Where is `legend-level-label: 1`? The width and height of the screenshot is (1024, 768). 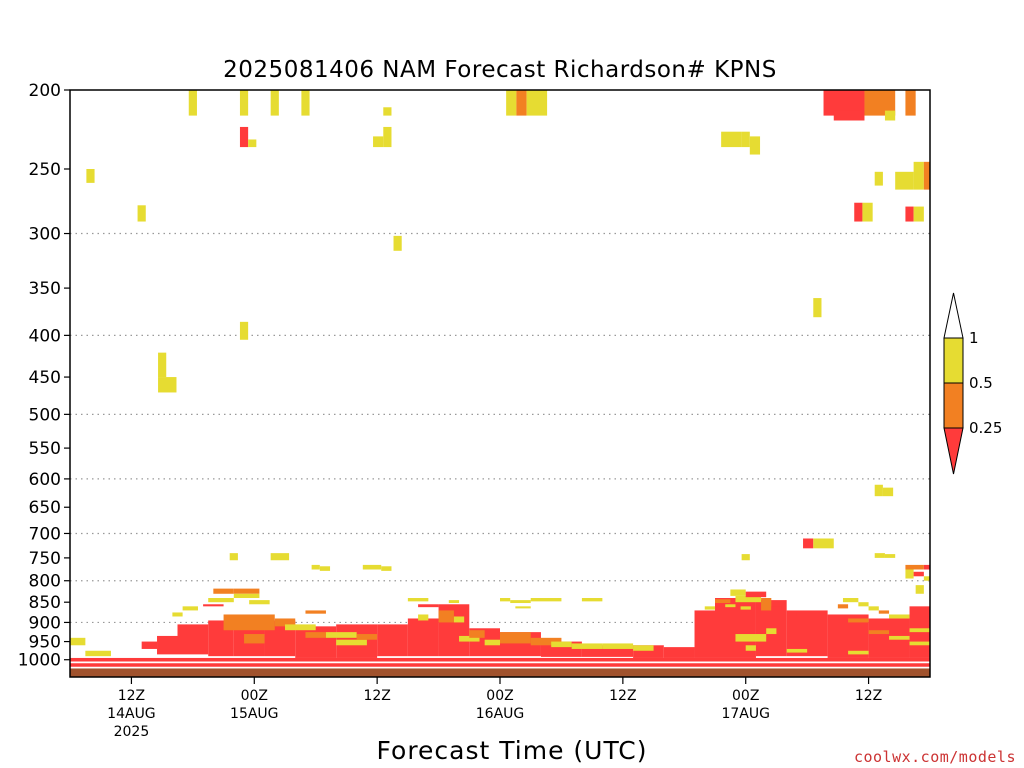 legend-level-label: 1 is located at coordinates (974, 338).